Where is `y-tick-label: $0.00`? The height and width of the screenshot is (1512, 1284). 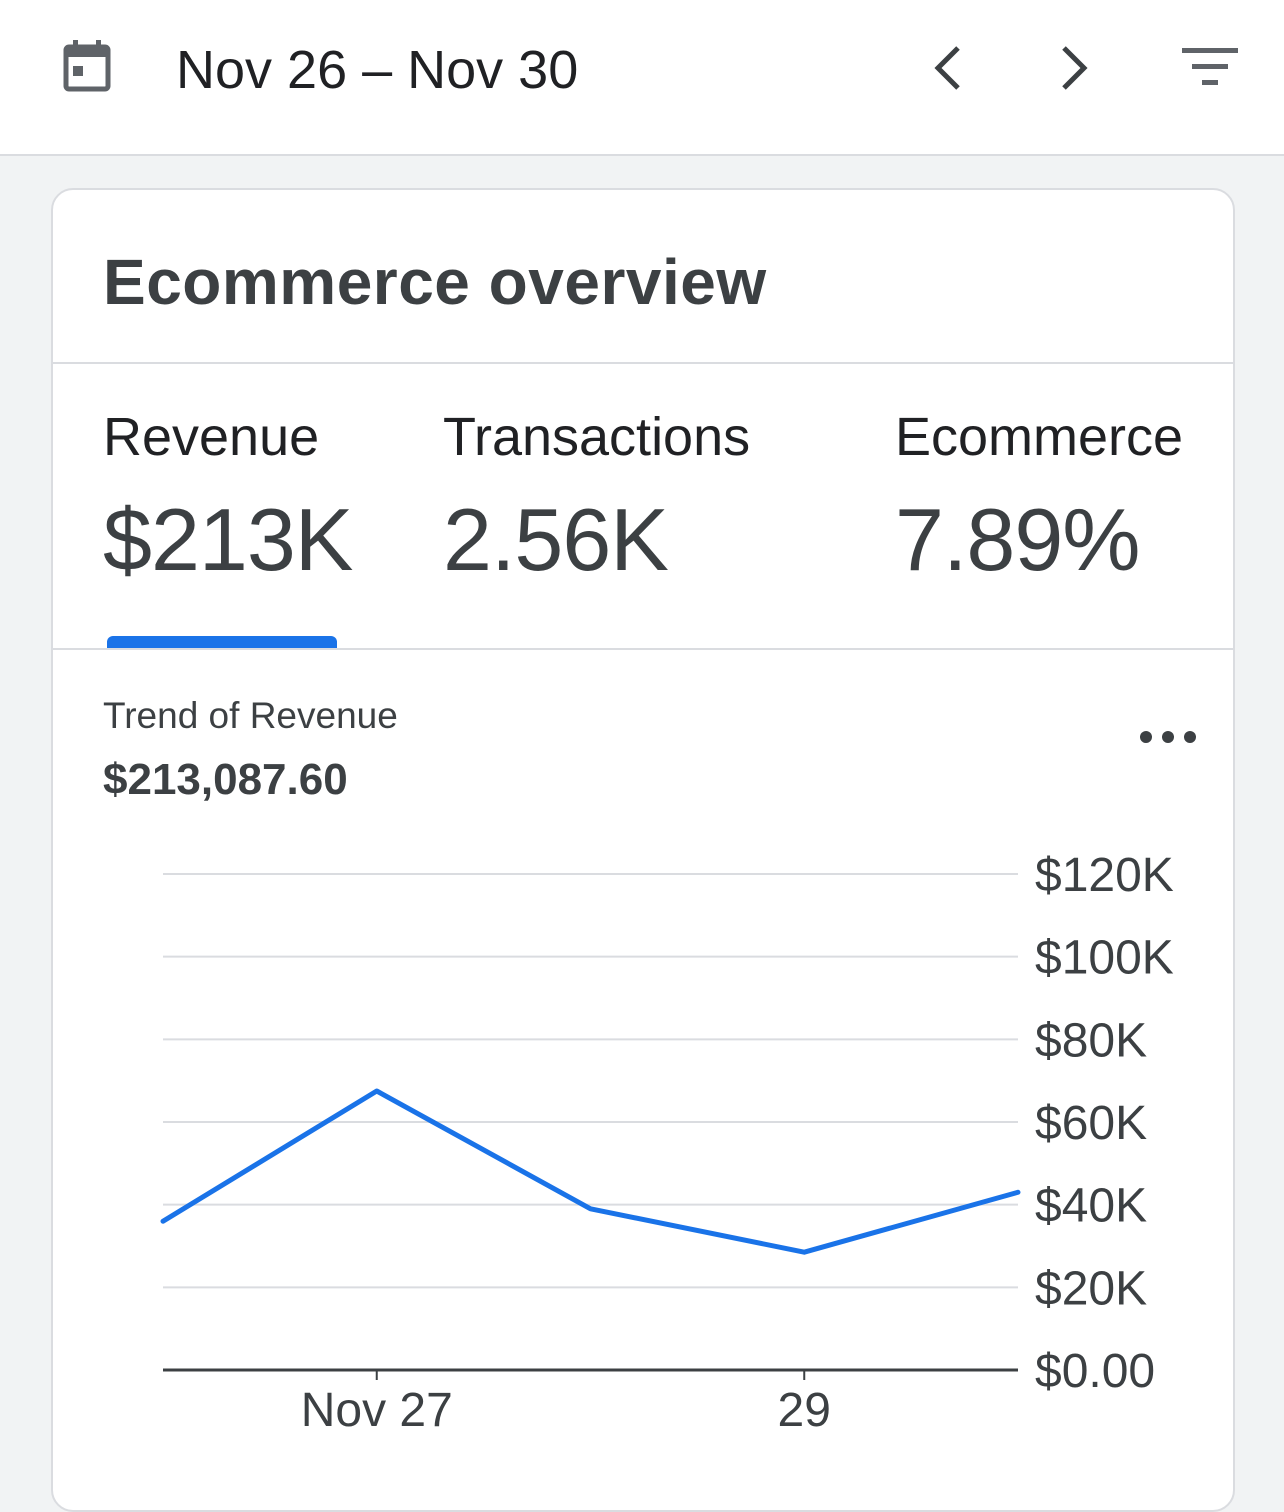
y-tick-label: $0.00 is located at coordinates (1095, 1371).